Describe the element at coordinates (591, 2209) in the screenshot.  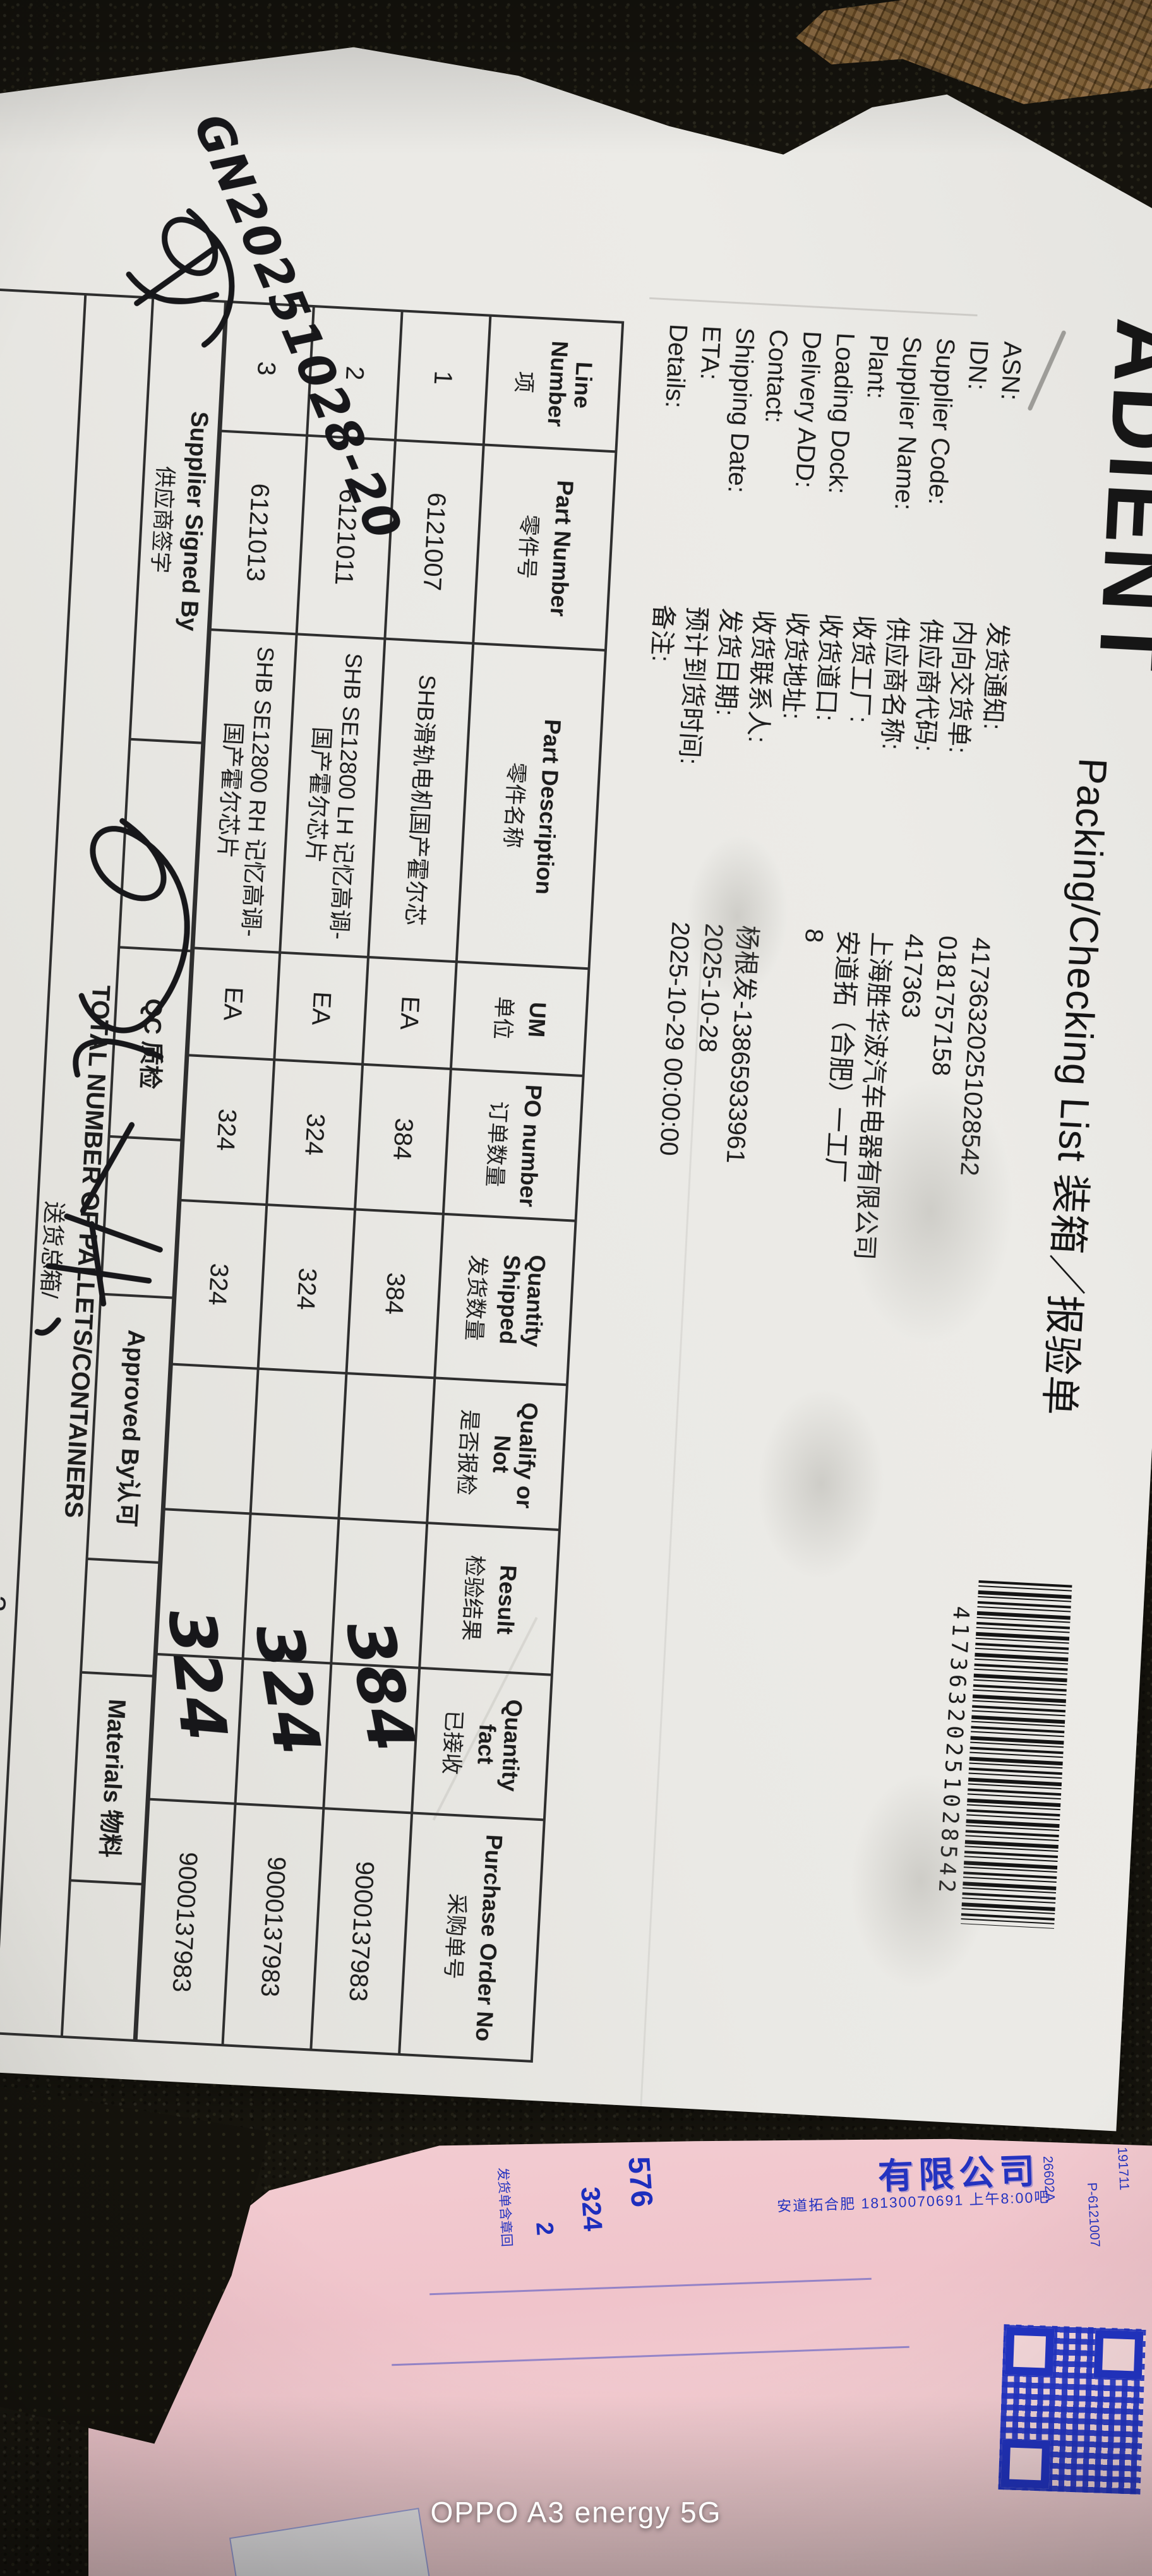
I see `pink-handwritten-number: 324` at that location.